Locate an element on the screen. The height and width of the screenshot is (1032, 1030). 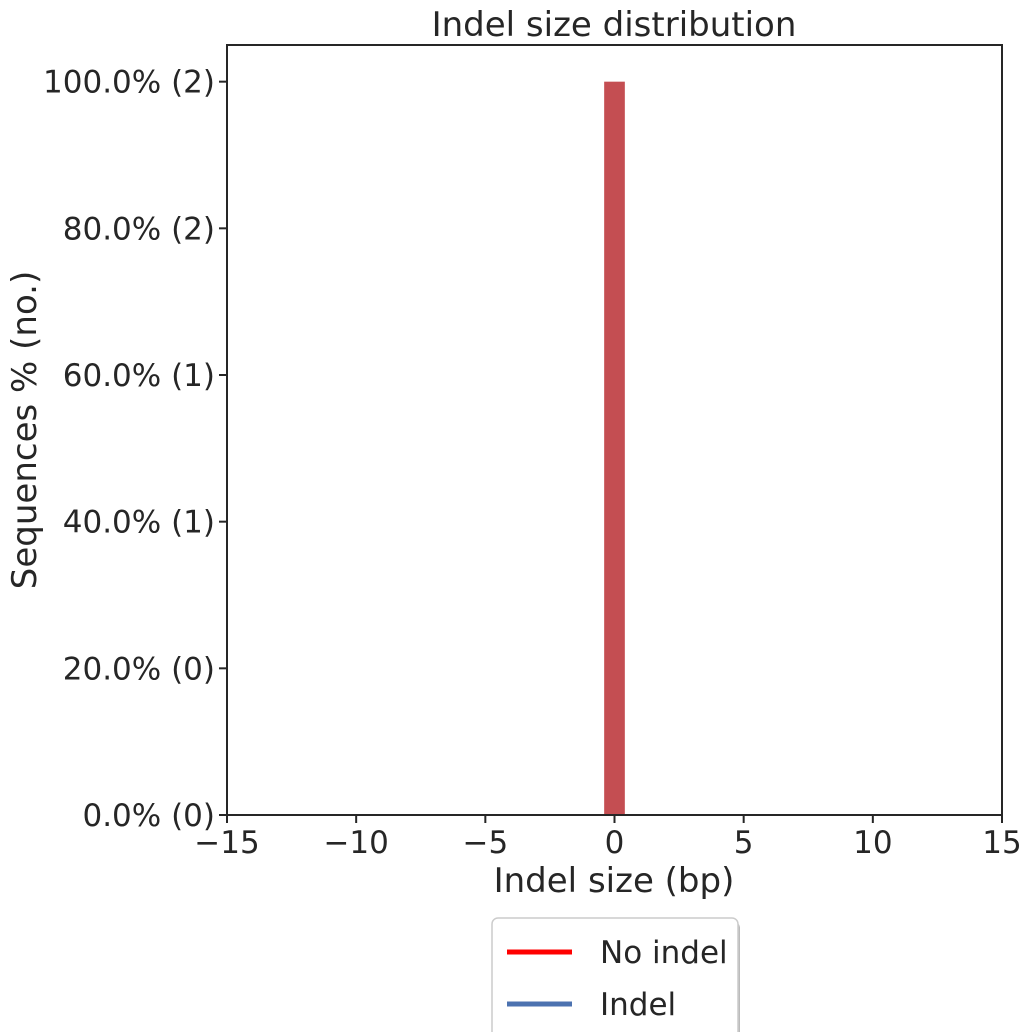
legend-label: No indel is located at coordinates (664, 953).